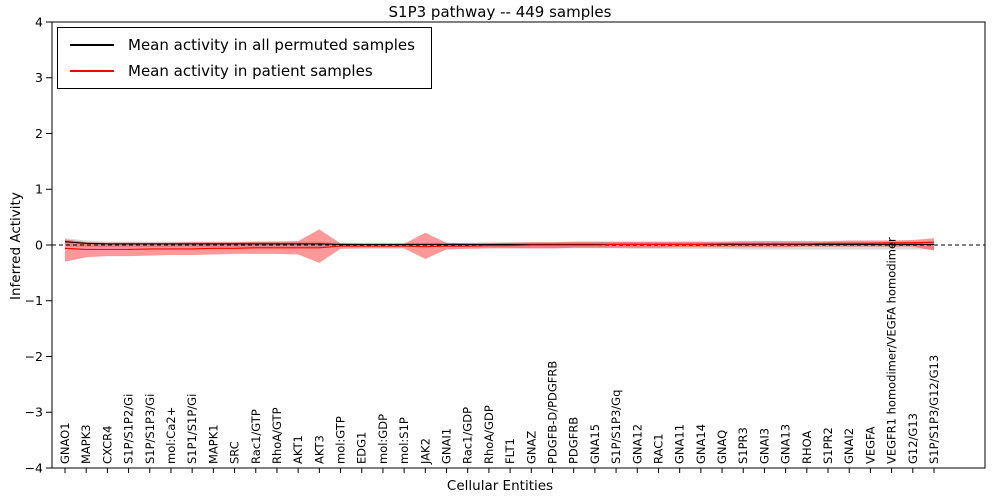 This screenshot has height=500, width=1000. I want to click on x-tick-label: PDGFRB, so click(574, 440).